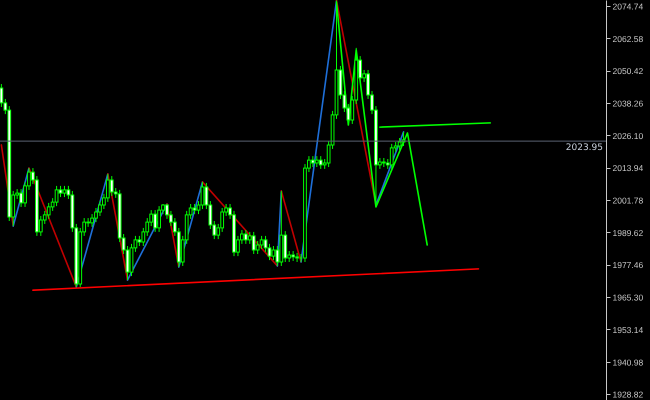  What do you see at coordinates (628, 265) in the screenshot?
I see `y-tick-label: 1977.46` at bounding box center [628, 265].